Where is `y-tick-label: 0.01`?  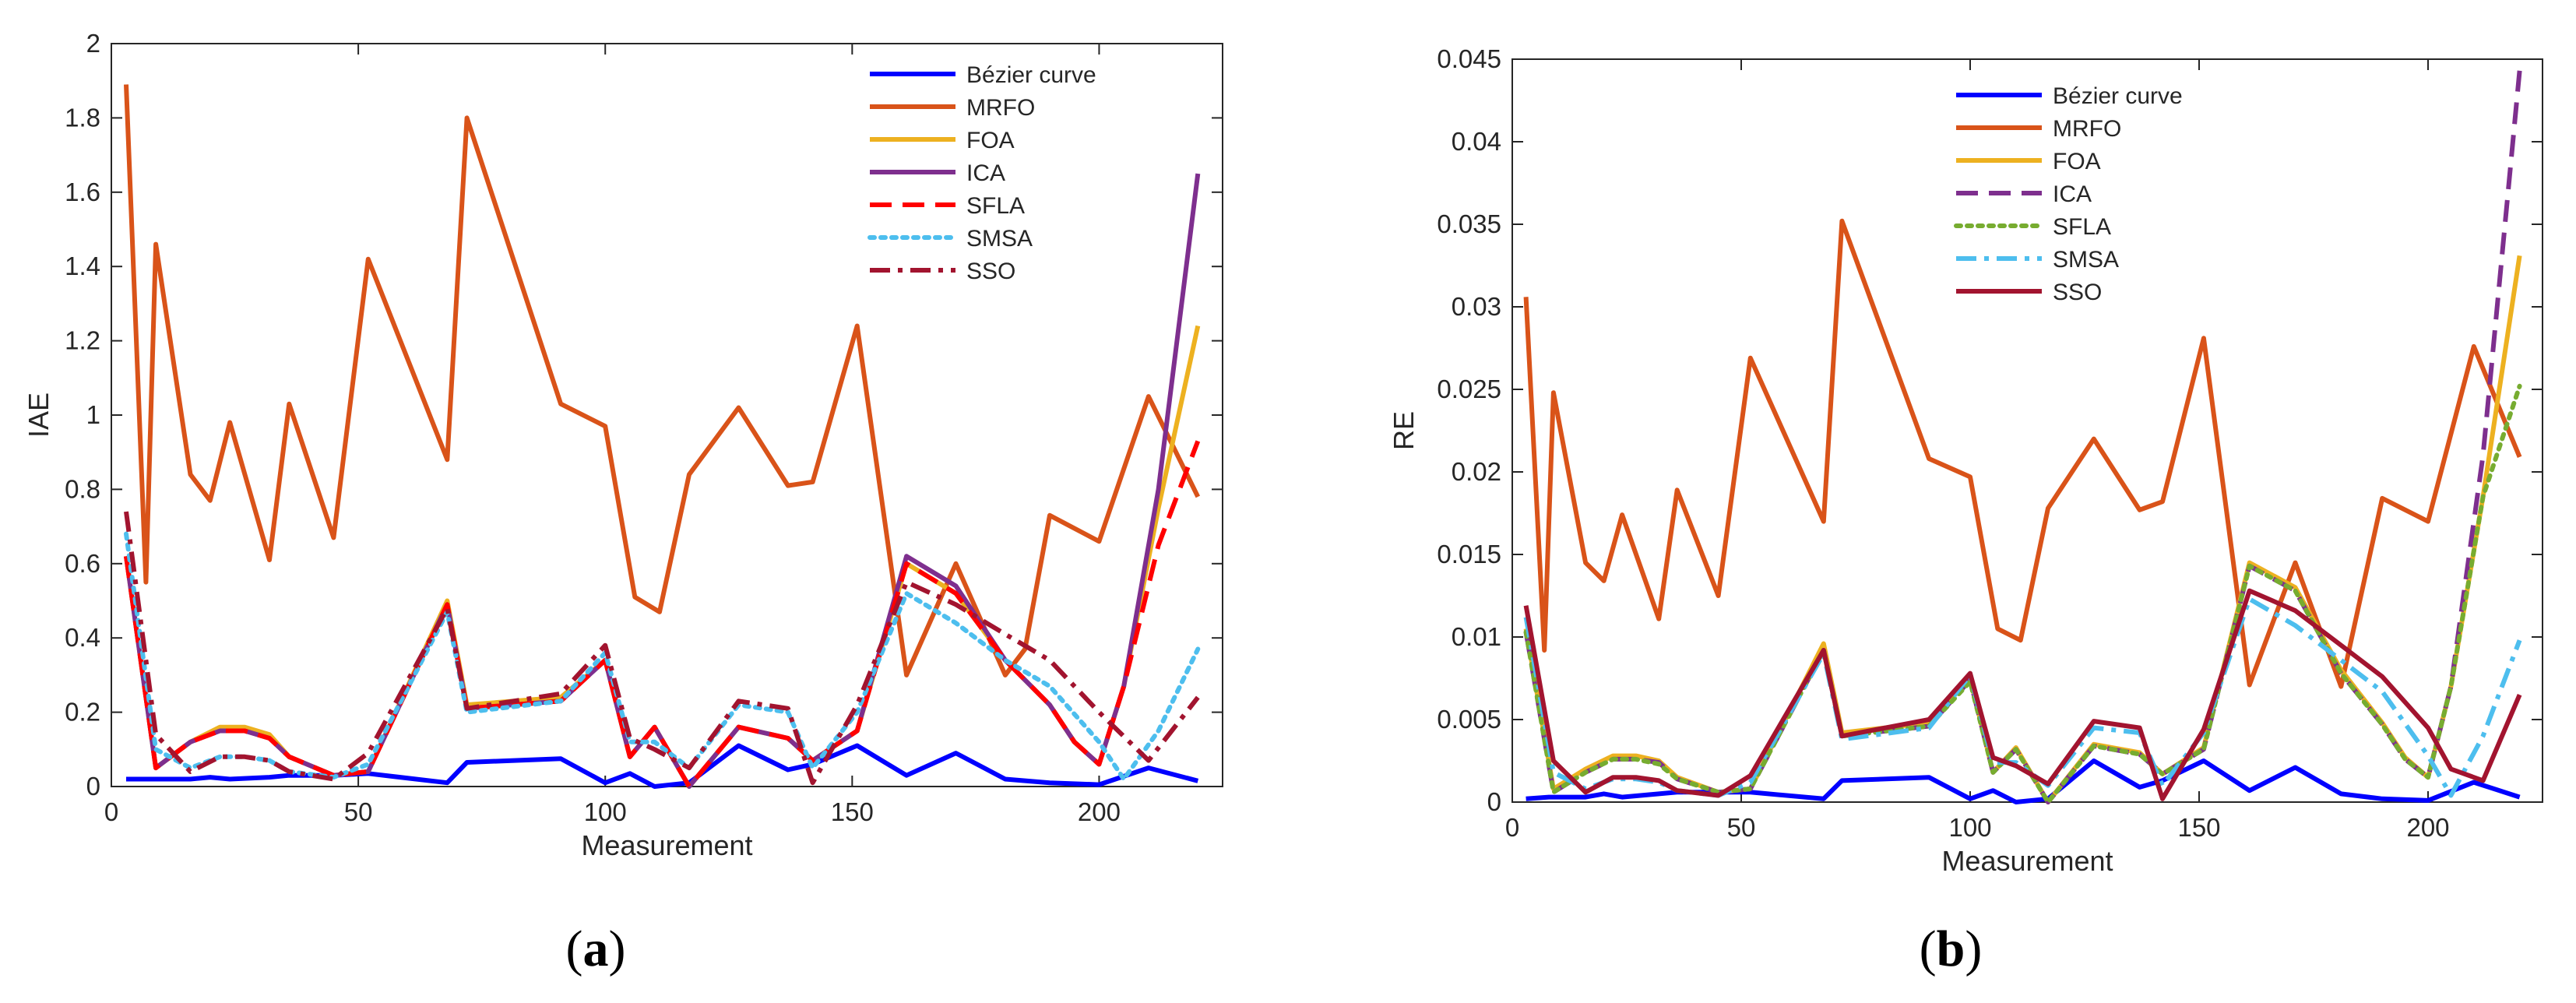 y-tick-label: 0.01 is located at coordinates (1476, 636).